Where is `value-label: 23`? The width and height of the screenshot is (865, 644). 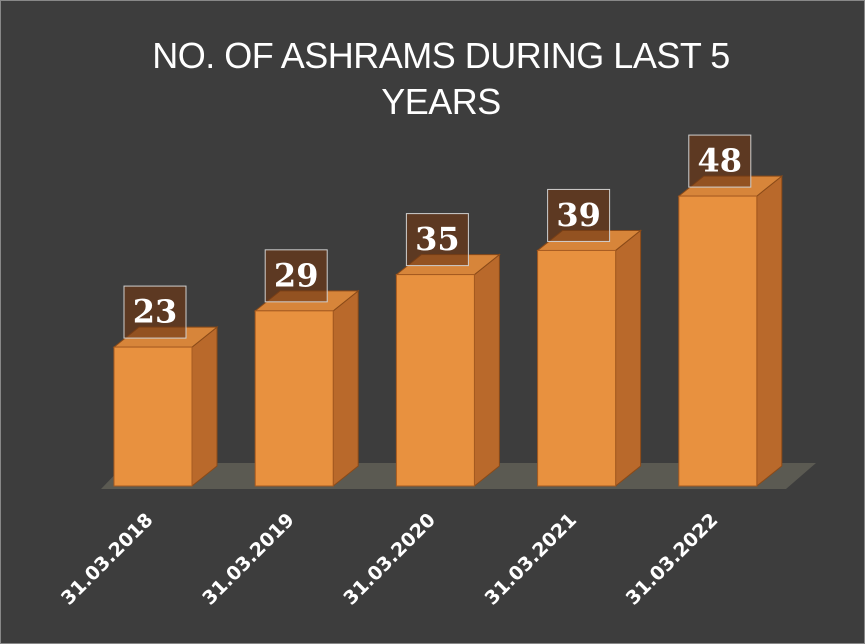 value-label: 23 is located at coordinates (155, 312).